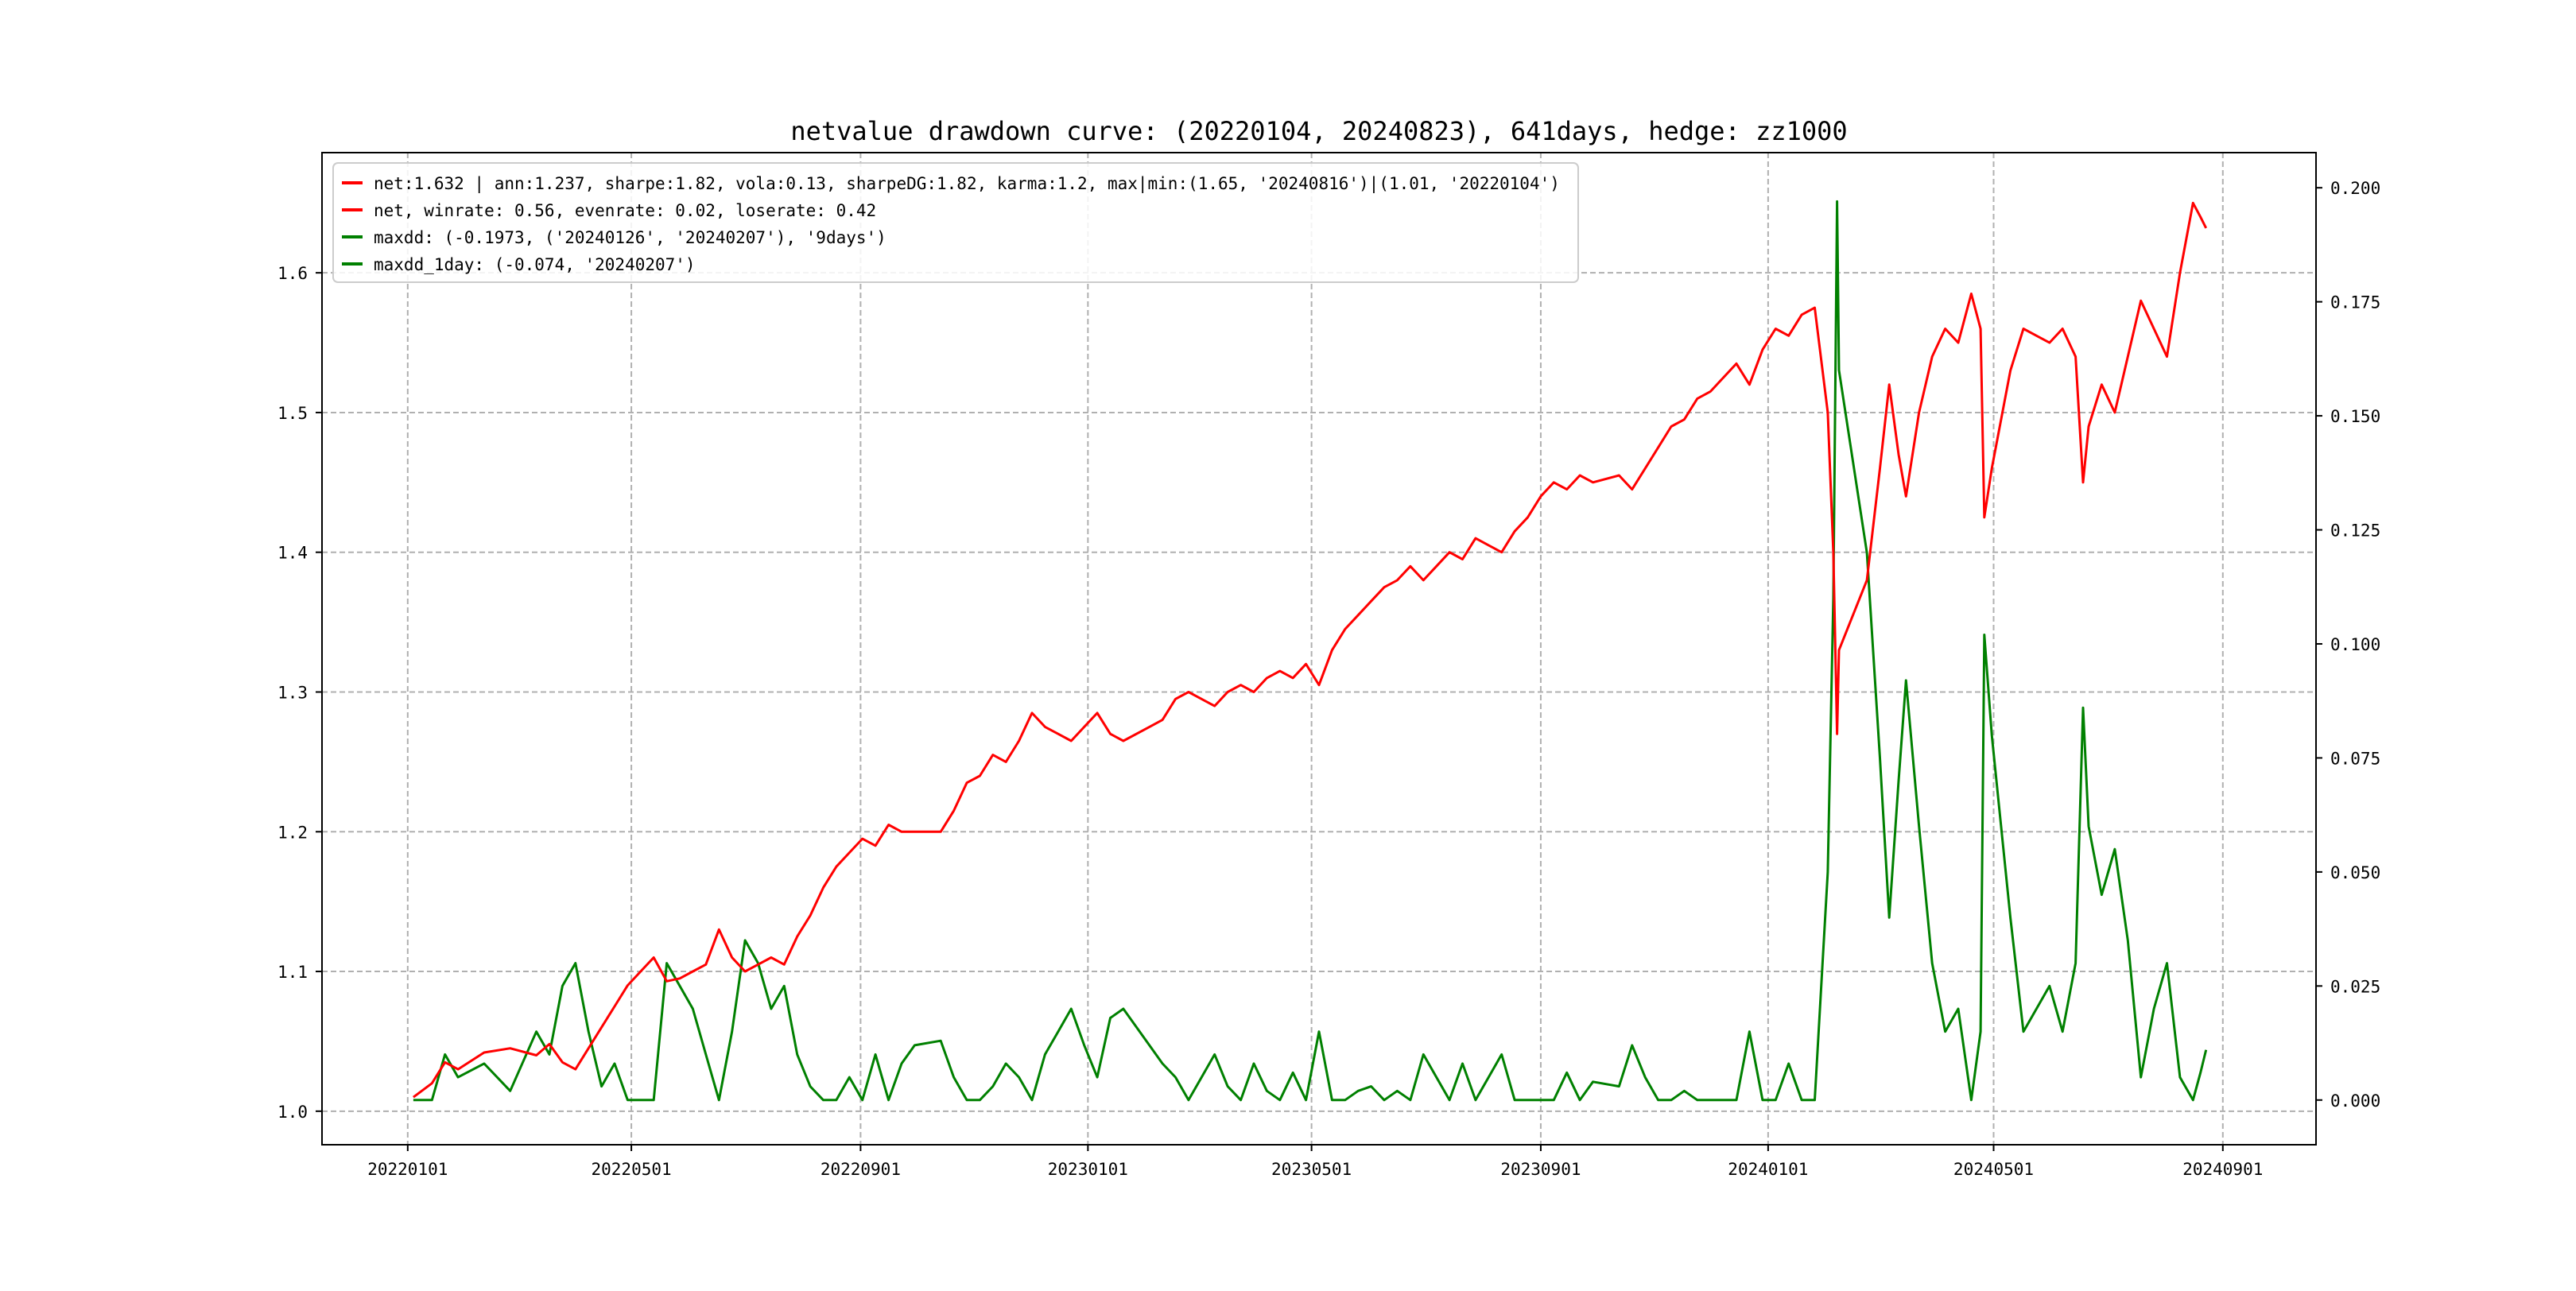 Image resolution: width=2576 pixels, height=1291 pixels. What do you see at coordinates (292, 1112) in the screenshot?
I see `y-left-tick-label: 1.0` at bounding box center [292, 1112].